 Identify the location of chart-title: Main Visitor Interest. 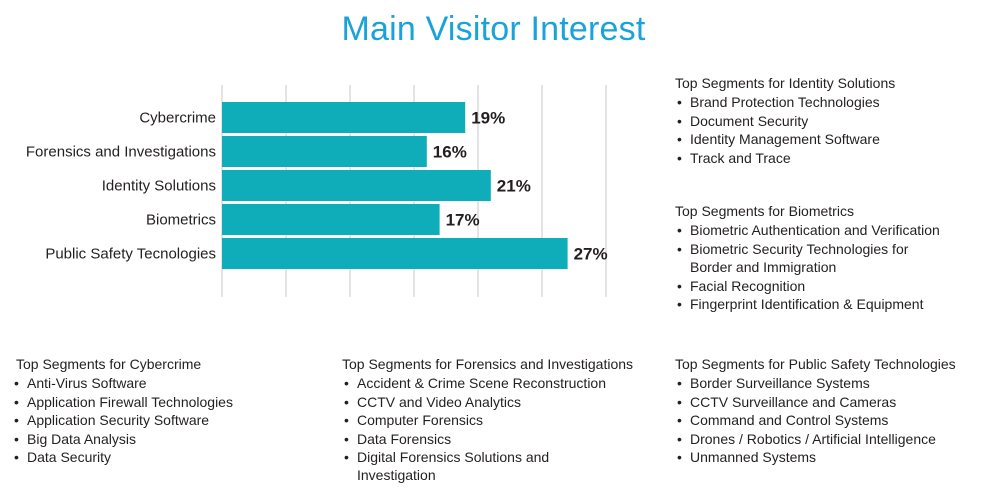
(493, 29).